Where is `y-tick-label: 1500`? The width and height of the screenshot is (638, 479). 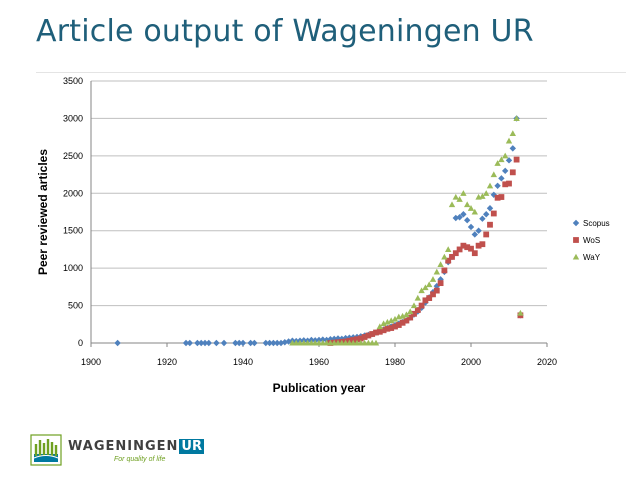 y-tick-label: 1500 is located at coordinates (73, 231).